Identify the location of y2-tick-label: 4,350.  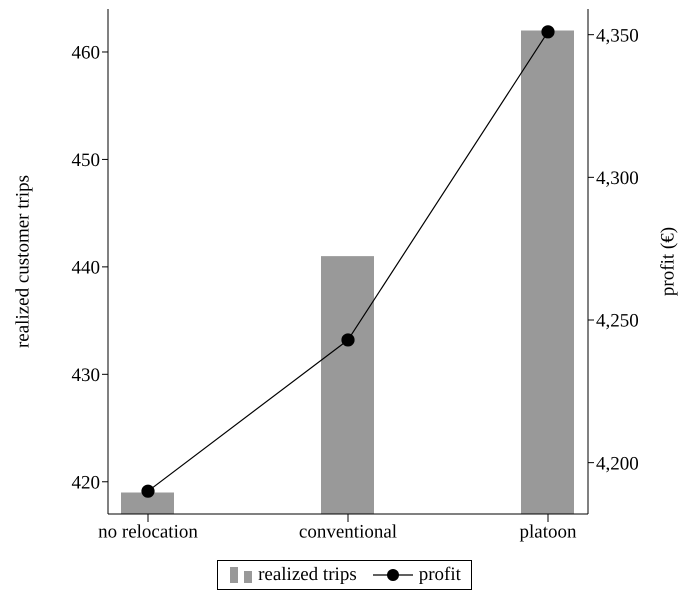
(617, 35).